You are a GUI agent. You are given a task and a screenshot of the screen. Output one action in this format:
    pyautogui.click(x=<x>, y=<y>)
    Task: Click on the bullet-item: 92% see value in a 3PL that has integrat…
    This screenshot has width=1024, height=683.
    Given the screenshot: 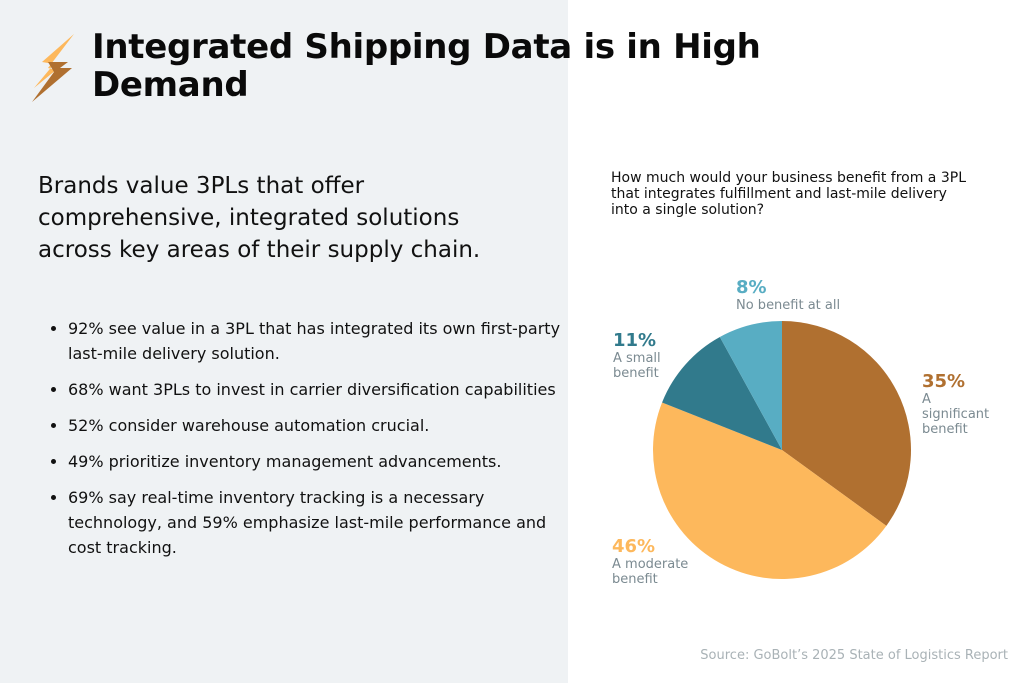 What is the action you would take?
    pyautogui.click(x=318, y=341)
    